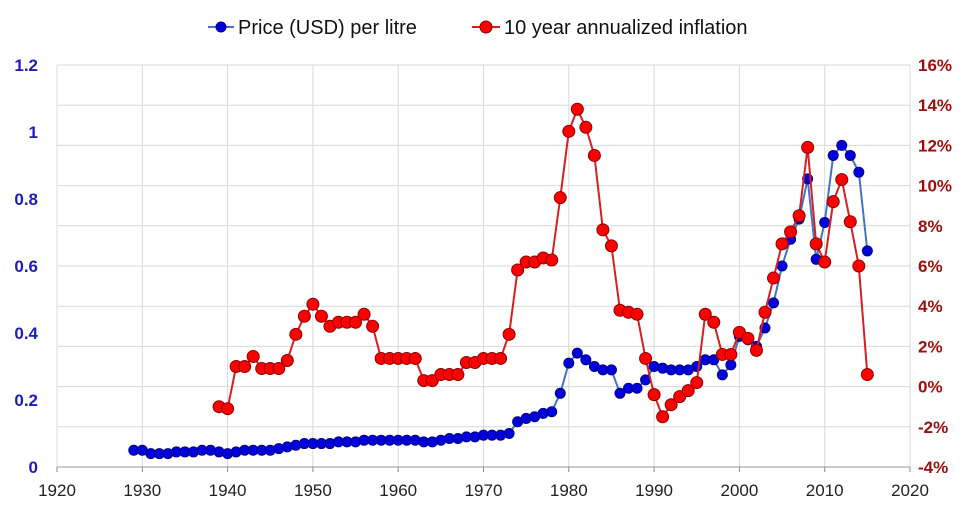  Describe the element at coordinates (26, 333) in the screenshot. I see `left-tick-label: 0.4` at that location.